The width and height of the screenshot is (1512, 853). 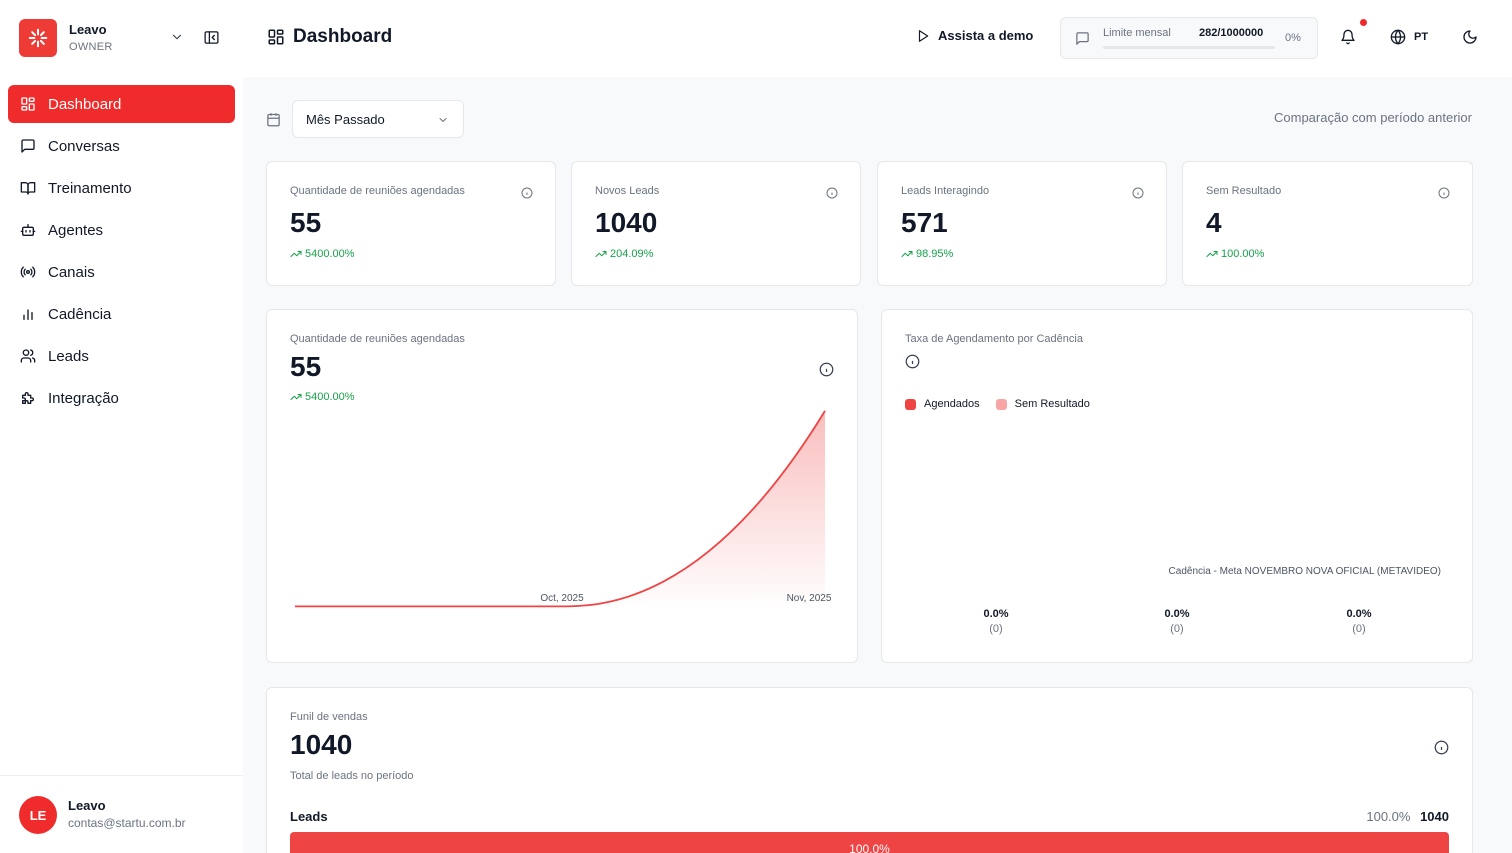 What do you see at coordinates (38, 815) in the screenshot?
I see `avatar: LE` at bounding box center [38, 815].